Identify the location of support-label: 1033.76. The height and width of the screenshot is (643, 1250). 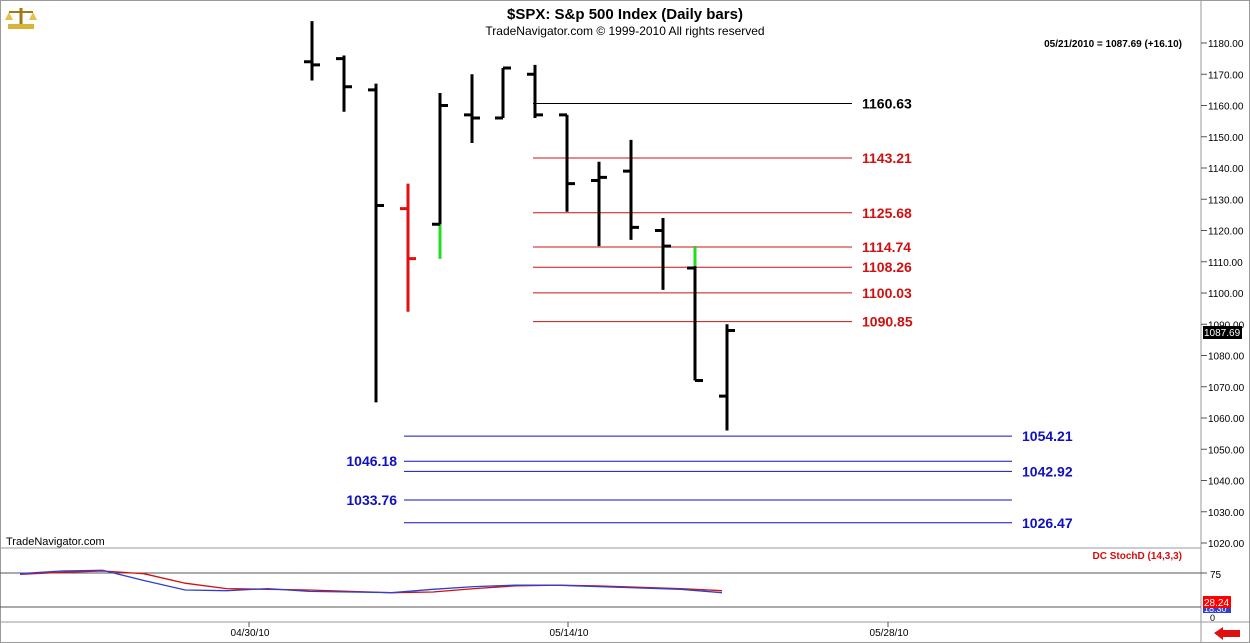
(371, 500).